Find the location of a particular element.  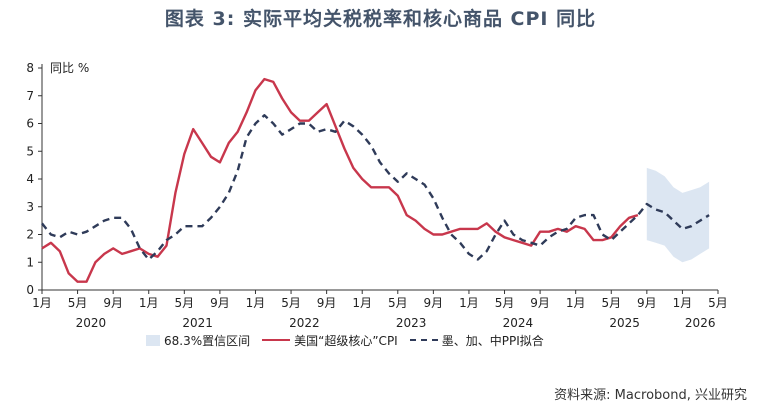

legend: 68.3%置信区间 美国“超级核心”CPI 墨、加、中PPI拟合 is located at coordinates (426, 340).